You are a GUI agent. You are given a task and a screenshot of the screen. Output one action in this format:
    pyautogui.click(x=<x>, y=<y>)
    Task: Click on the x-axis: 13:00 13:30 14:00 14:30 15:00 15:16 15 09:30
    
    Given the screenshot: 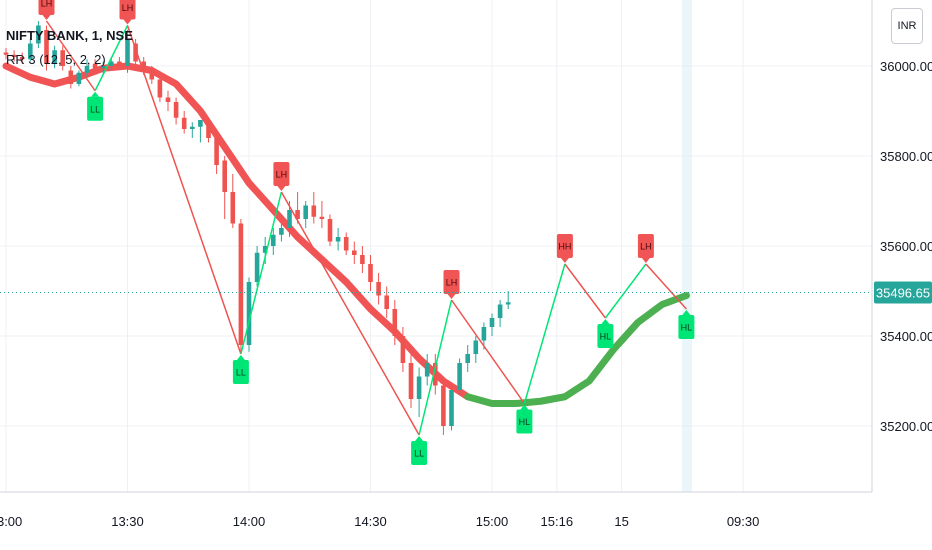 What is the action you would take?
    pyautogui.click(x=379, y=521)
    